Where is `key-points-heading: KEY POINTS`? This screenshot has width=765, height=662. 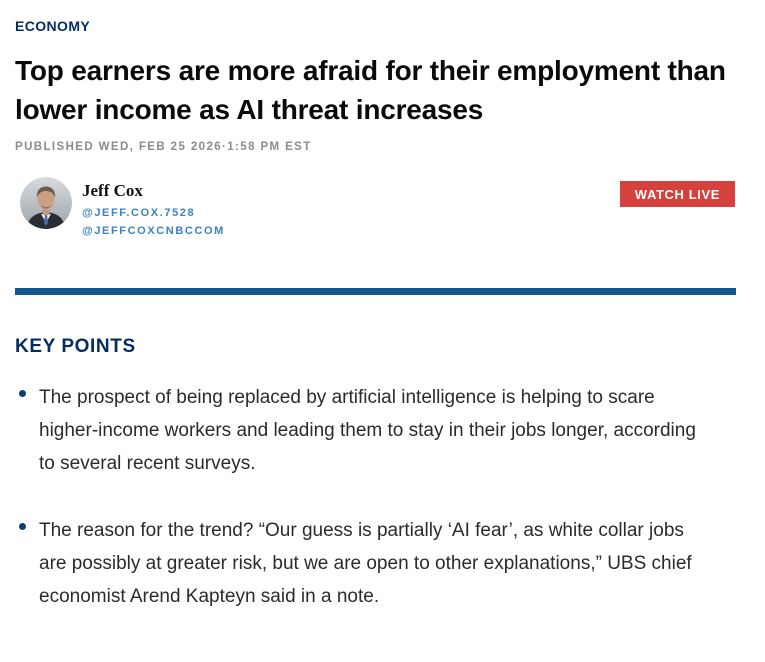 key-points-heading: KEY POINTS is located at coordinates (75, 346).